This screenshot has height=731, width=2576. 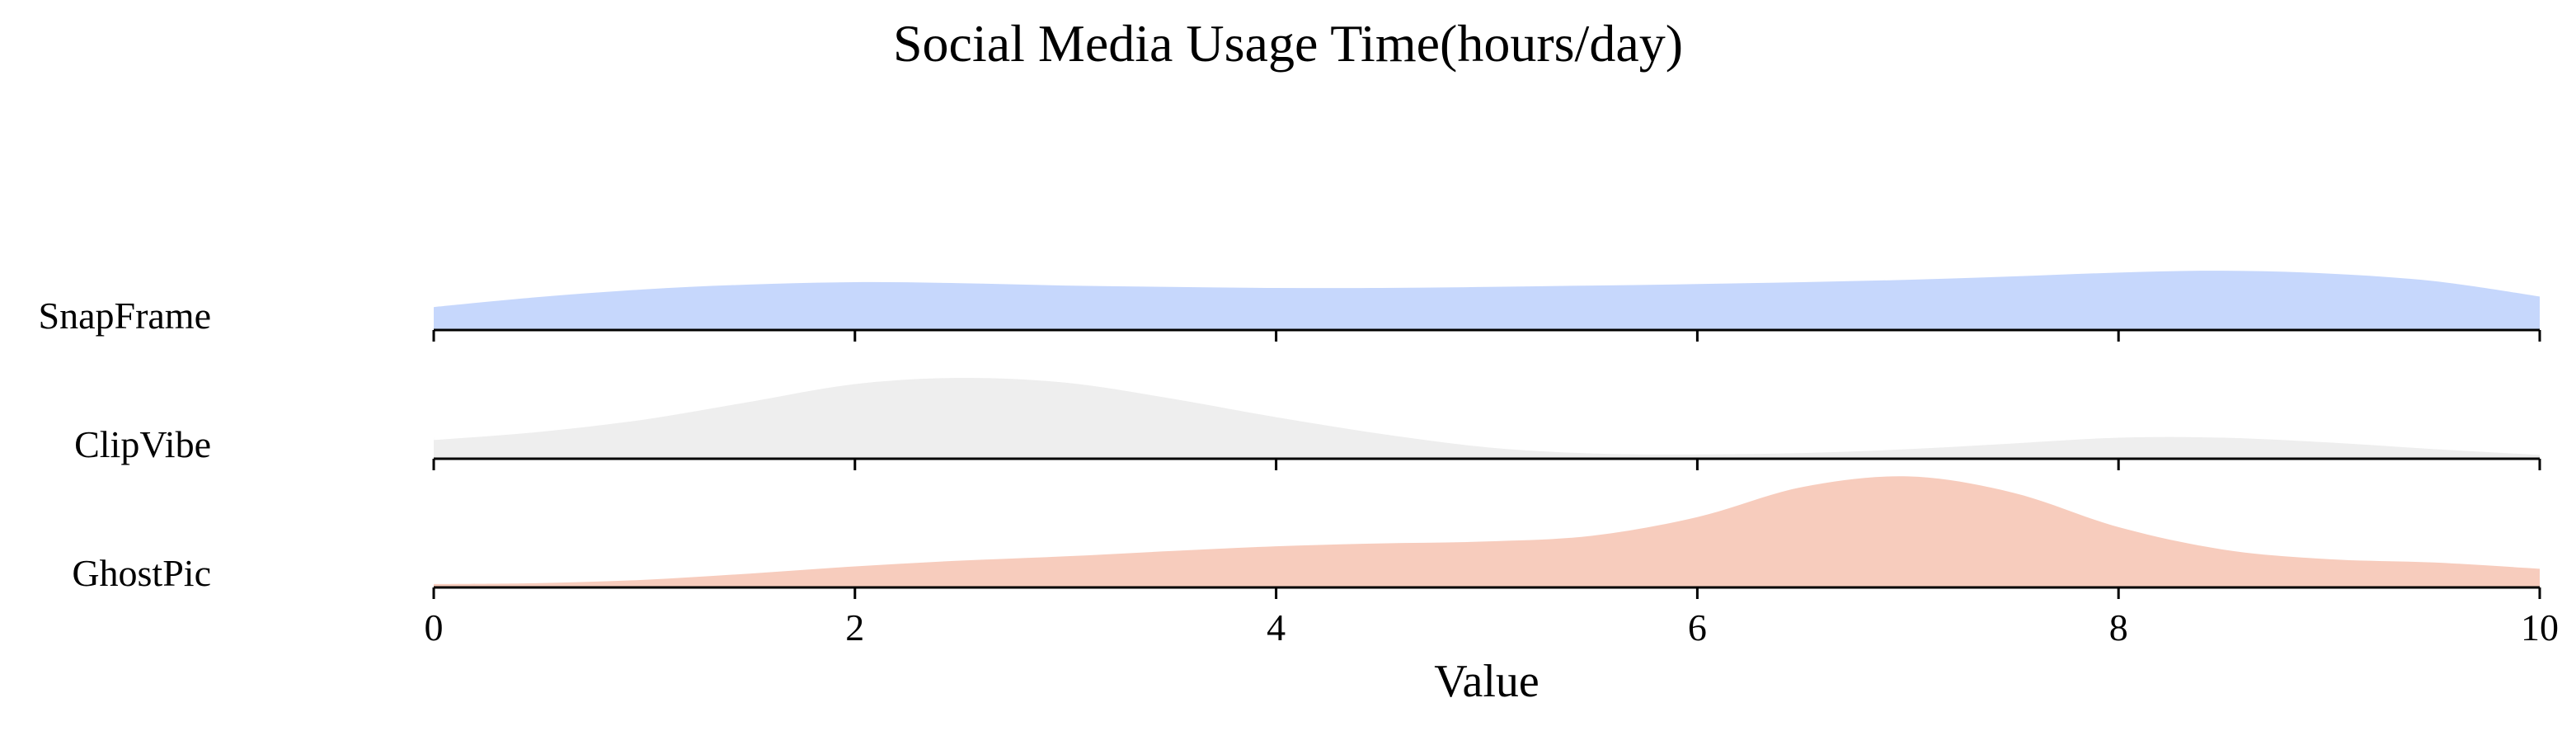 I want to click on ridge-outline-clipvibe, so click(x=1487, y=413).